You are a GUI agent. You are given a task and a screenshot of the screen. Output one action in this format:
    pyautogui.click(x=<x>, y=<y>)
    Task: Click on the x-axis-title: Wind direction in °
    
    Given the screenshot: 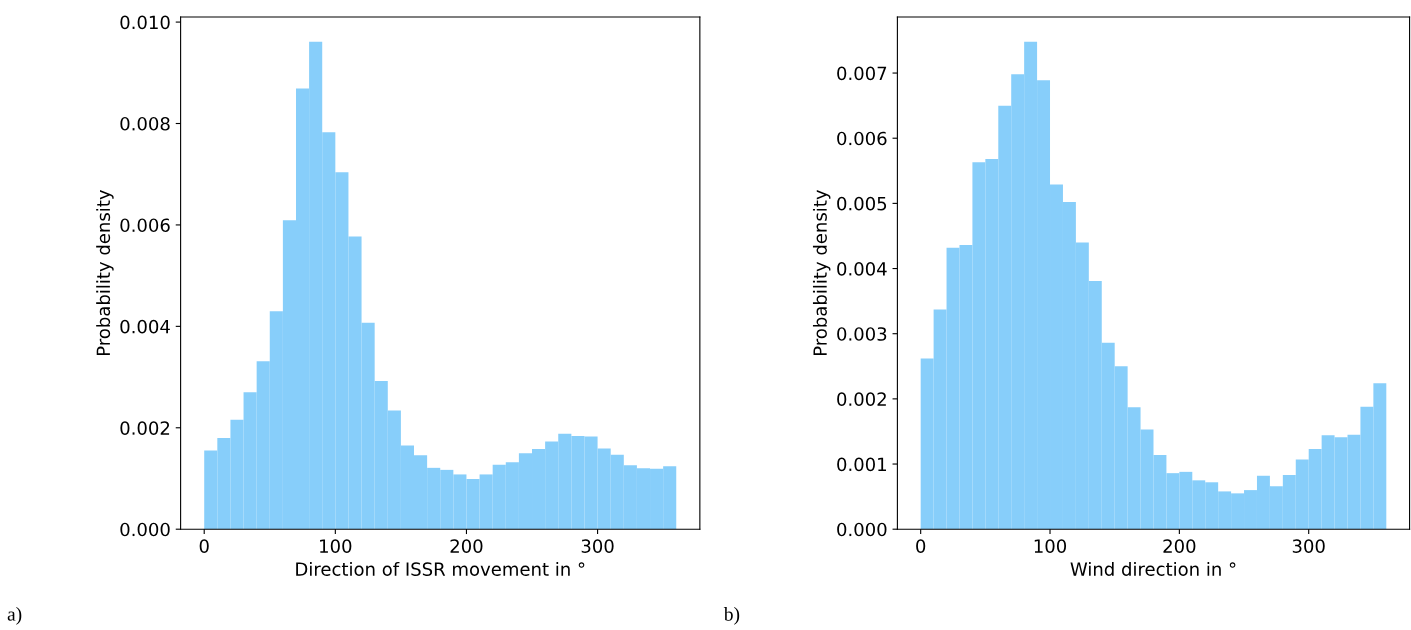 What is the action you would take?
    pyautogui.click(x=1153, y=568)
    